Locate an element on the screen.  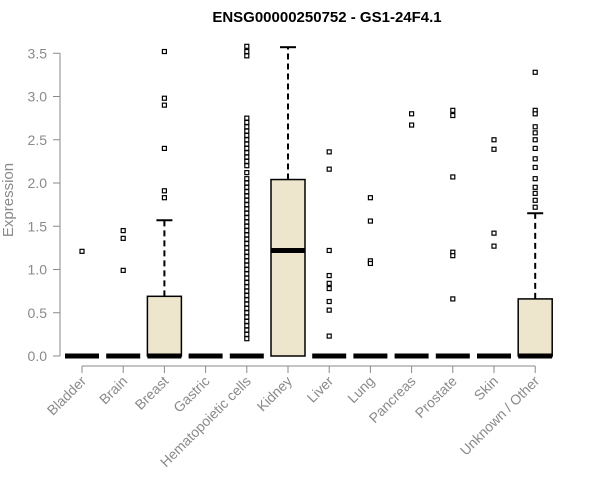
y-axis-title: Expression is located at coordinates (8, 200).